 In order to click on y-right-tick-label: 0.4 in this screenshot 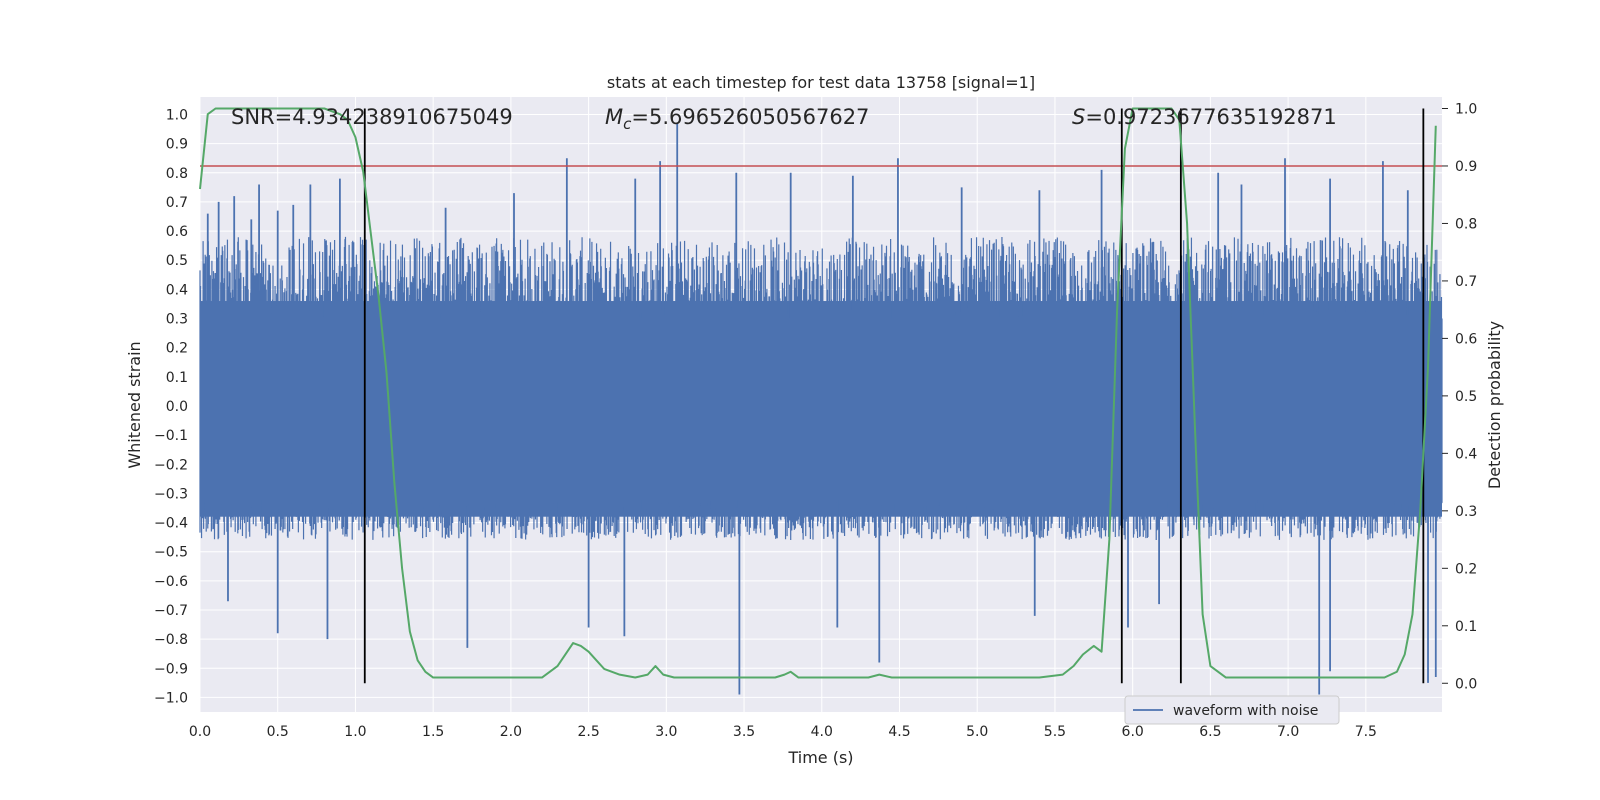, I will do `click(1466, 454)`.